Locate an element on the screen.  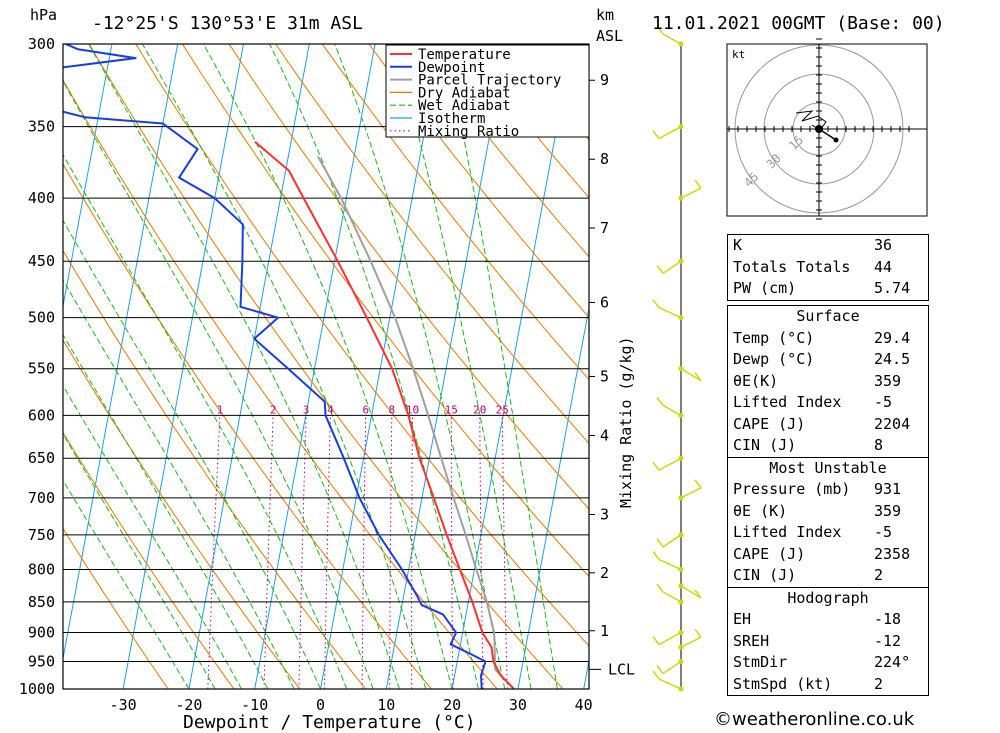
pressure-tick-label: 600 is located at coordinates (41, 415).